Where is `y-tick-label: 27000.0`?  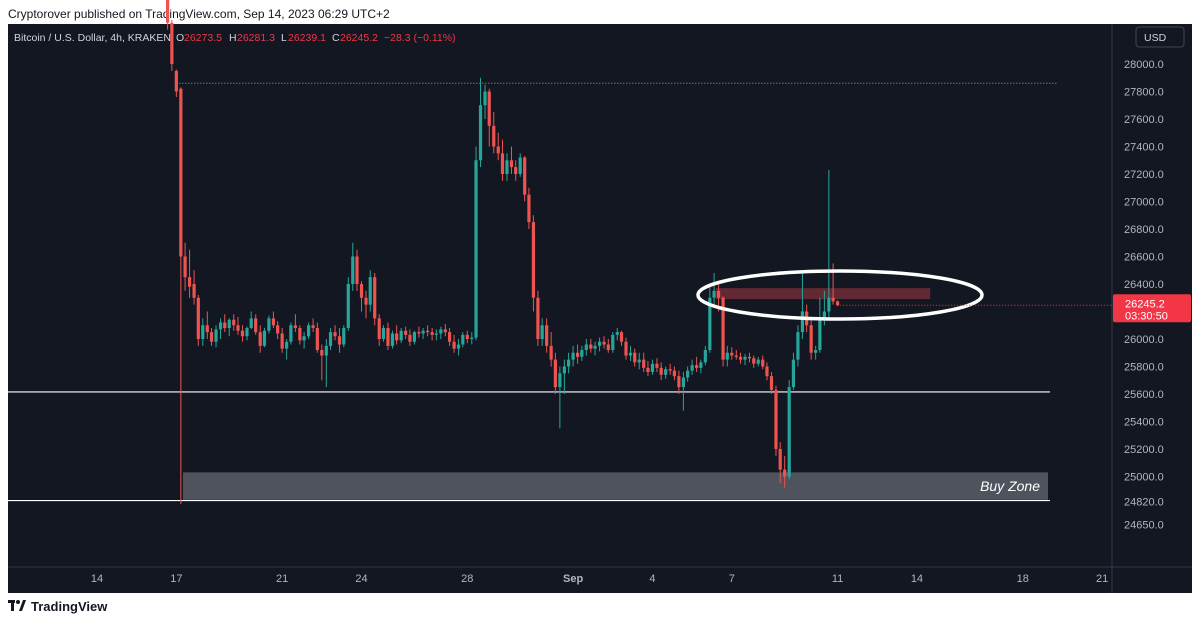
y-tick-label: 27000.0 is located at coordinates (1144, 203).